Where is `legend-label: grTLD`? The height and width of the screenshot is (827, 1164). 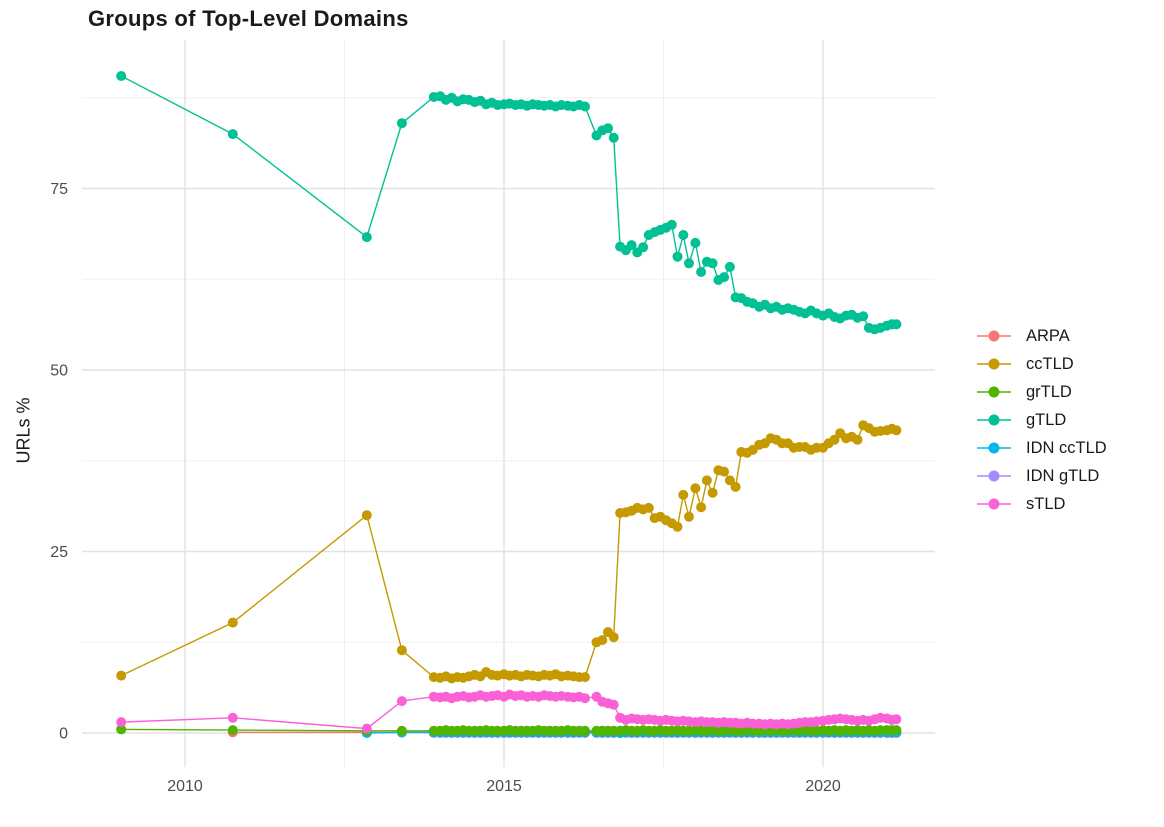
legend-label: grTLD is located at coordinates (1049, 391).